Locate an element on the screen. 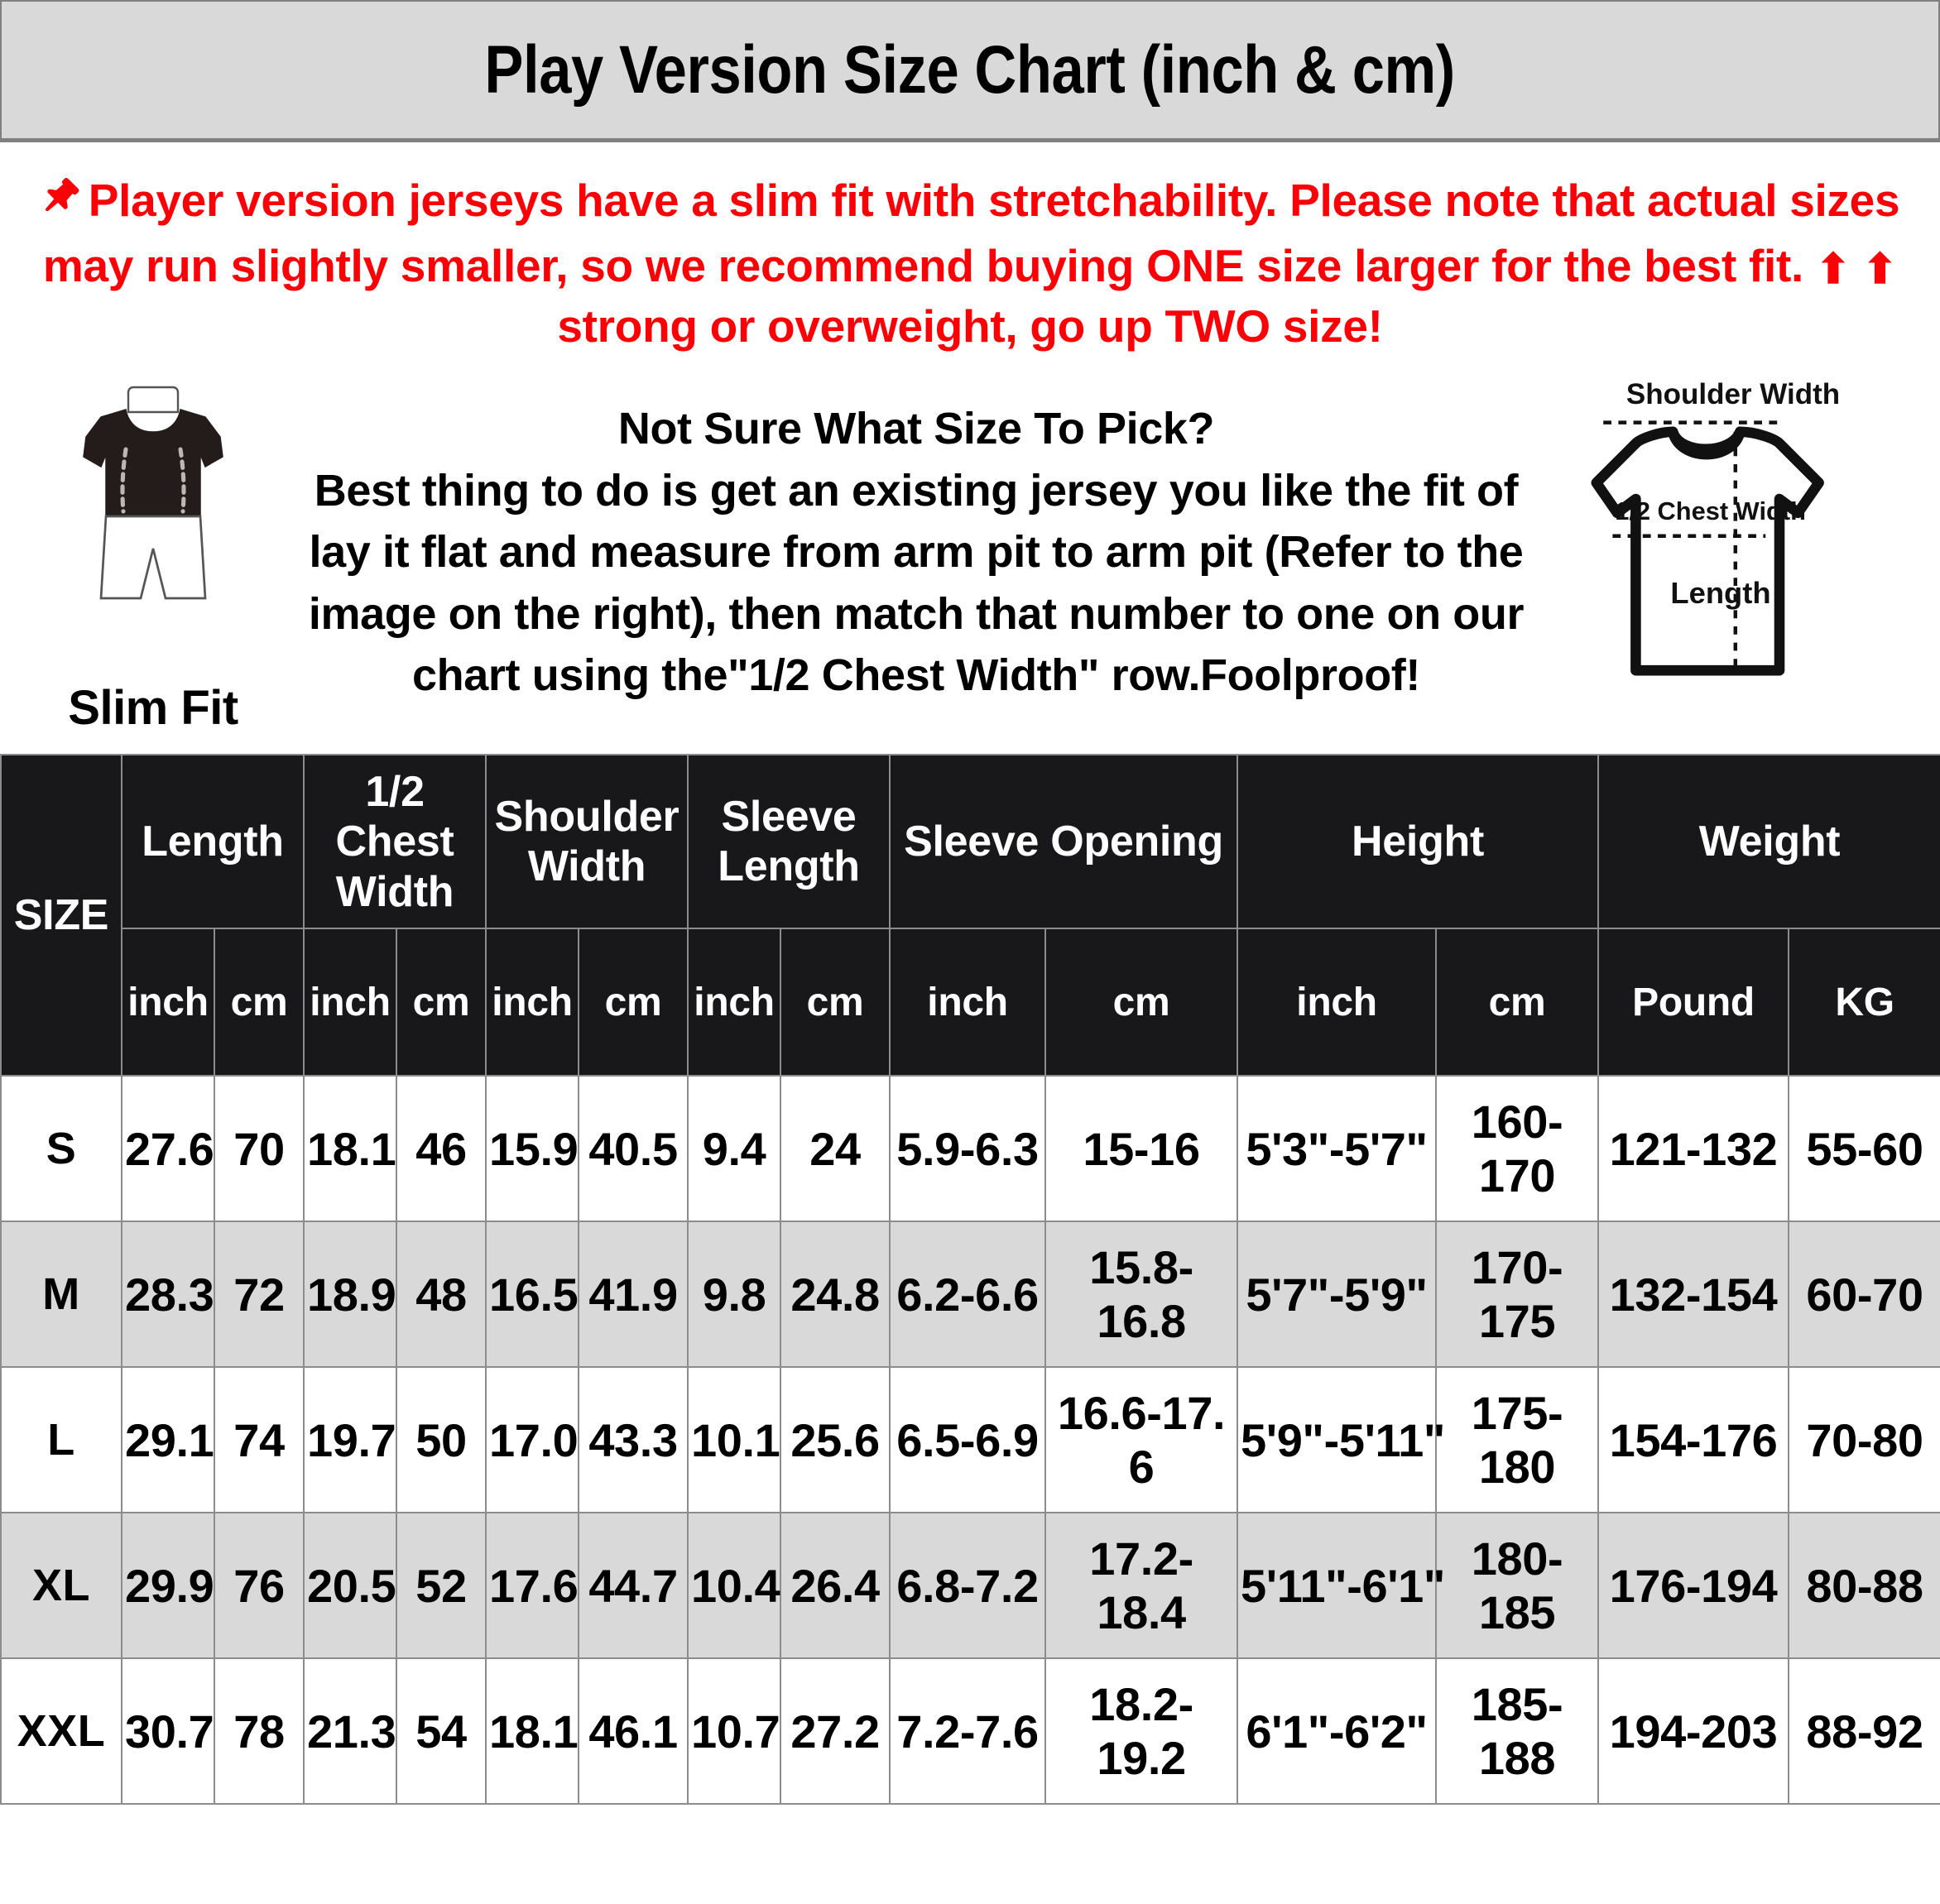 The height and width of the screenshot is (1904, 1940). cell-sleeve-open-inch: 6.8-7.2 is located at coordinates (968, 1586).